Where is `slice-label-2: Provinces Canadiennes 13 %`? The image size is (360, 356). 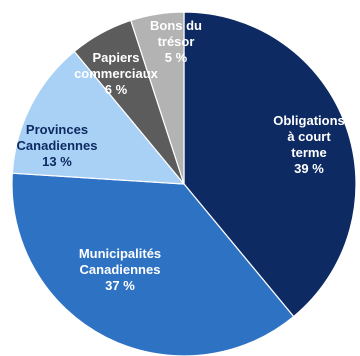
slice-label-2: Provinces Canadiennes 13 % is located at coordinates (57, 145).